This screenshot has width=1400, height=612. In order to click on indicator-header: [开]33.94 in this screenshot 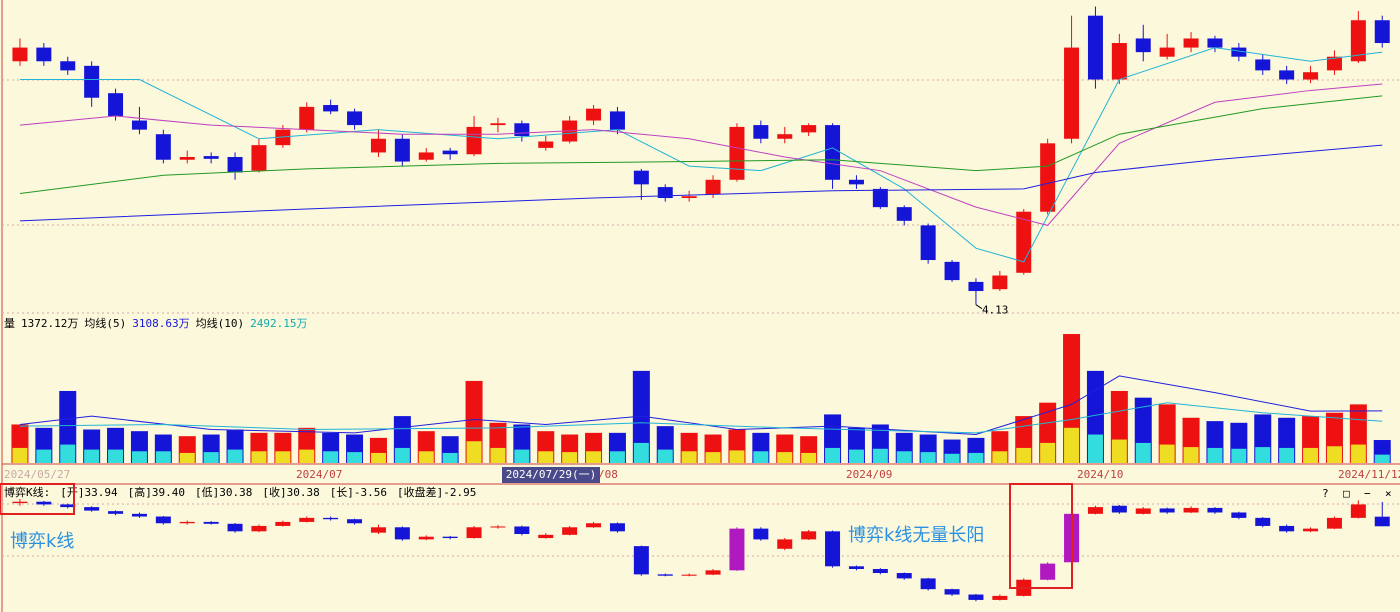, I will do `click(89, 492)`.